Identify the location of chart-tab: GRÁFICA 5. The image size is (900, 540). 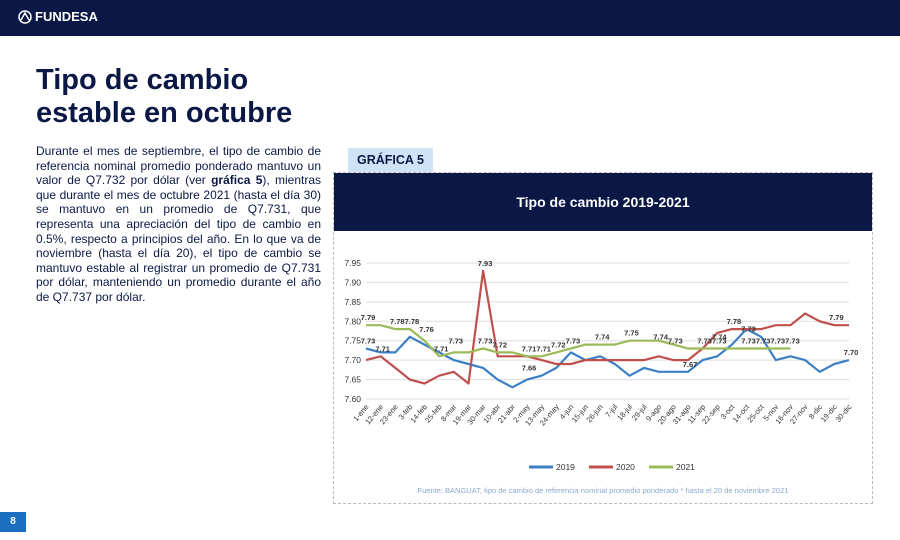
(390, 160).